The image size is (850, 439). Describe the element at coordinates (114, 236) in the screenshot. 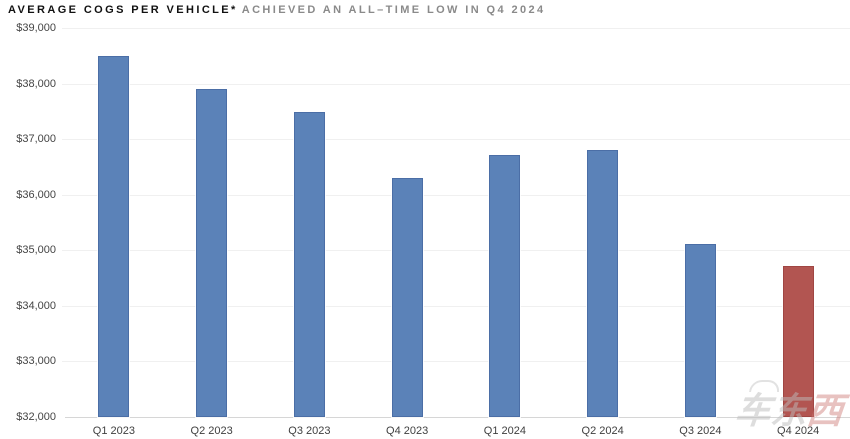

I see `bar-q1-2023` at that location.